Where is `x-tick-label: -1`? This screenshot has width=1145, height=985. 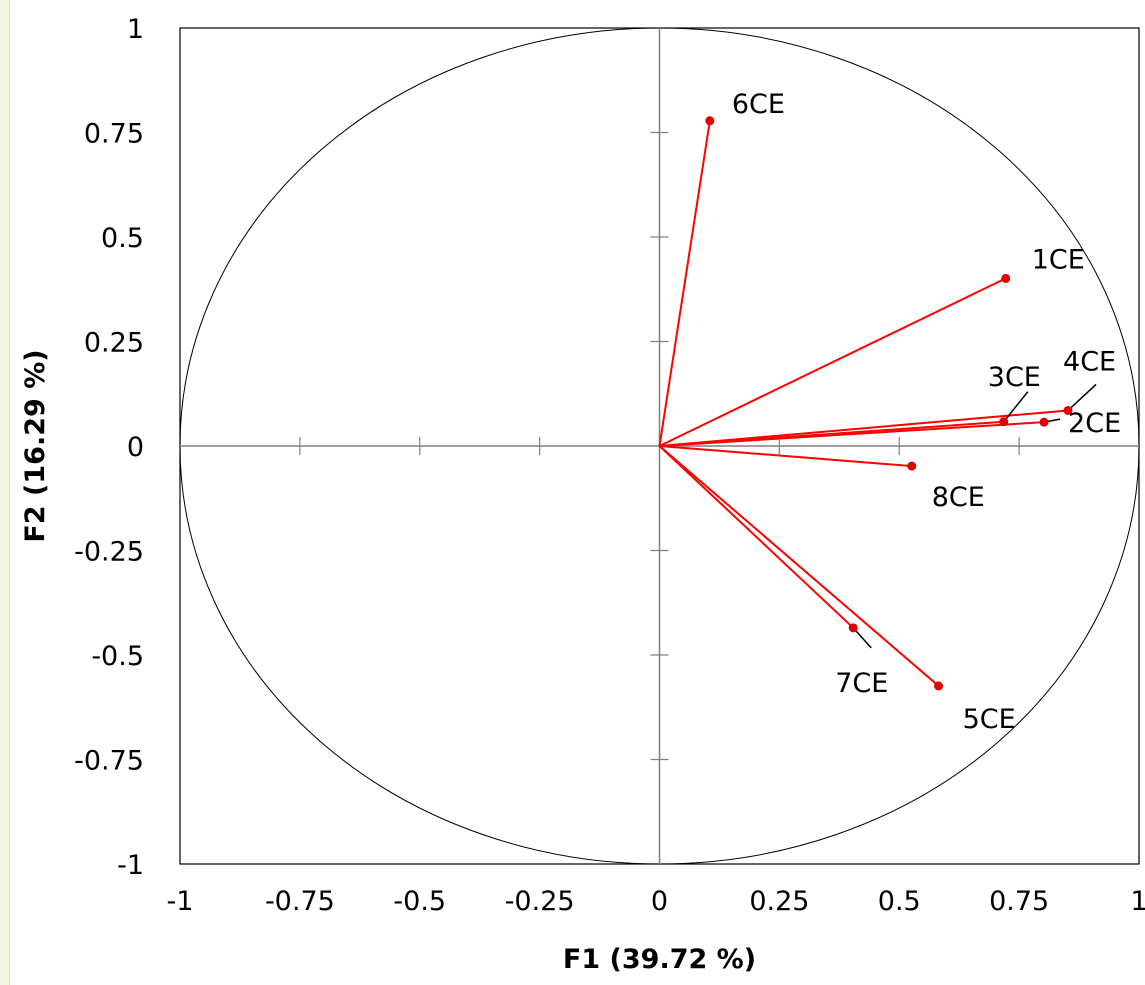
x-tick-label: -1 is located at coordinates (180, 901).